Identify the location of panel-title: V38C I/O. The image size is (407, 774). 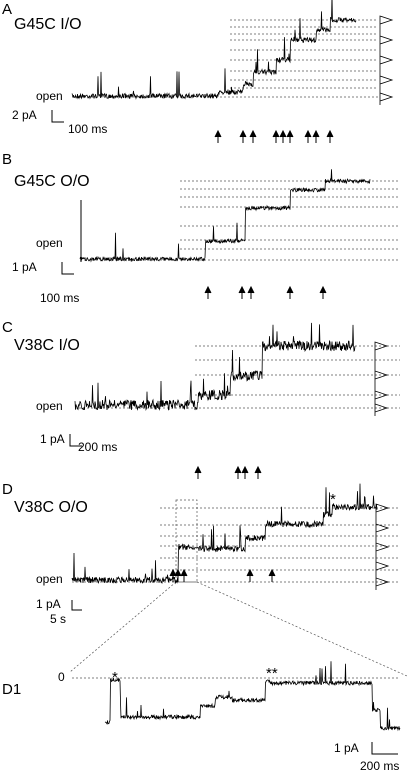
(47, 345).